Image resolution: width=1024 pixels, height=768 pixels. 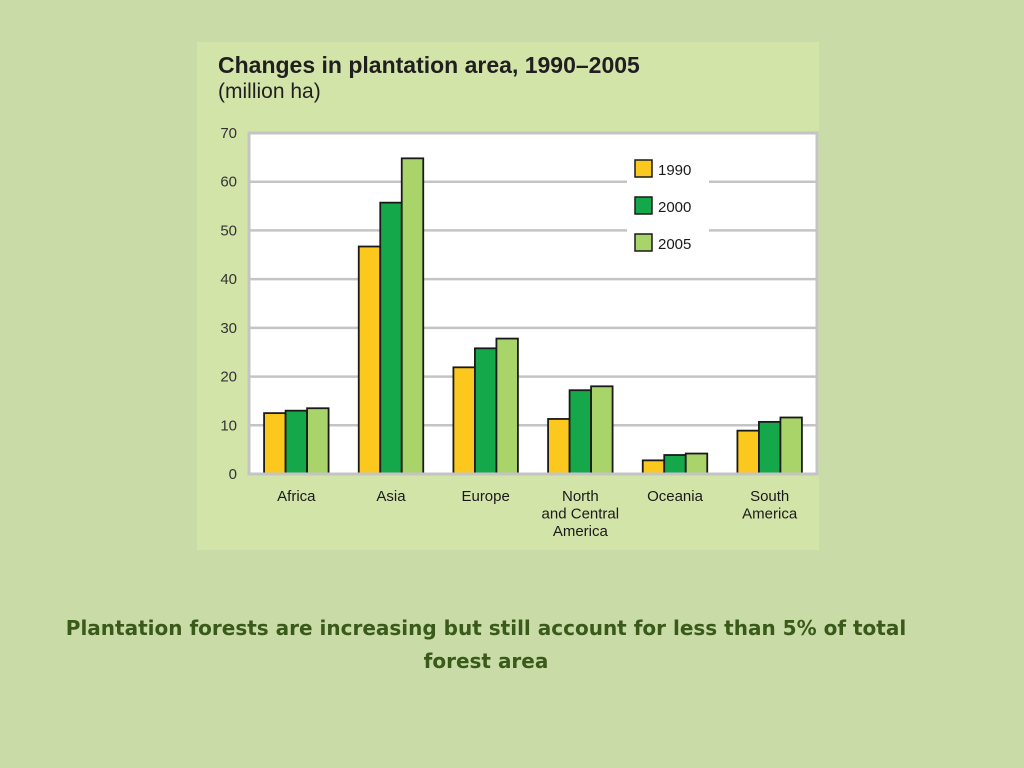 What do you see at coordinates (228, 182) in the screenshot?
I see `y-tick-label: 60` at bounding box center [228, 182].